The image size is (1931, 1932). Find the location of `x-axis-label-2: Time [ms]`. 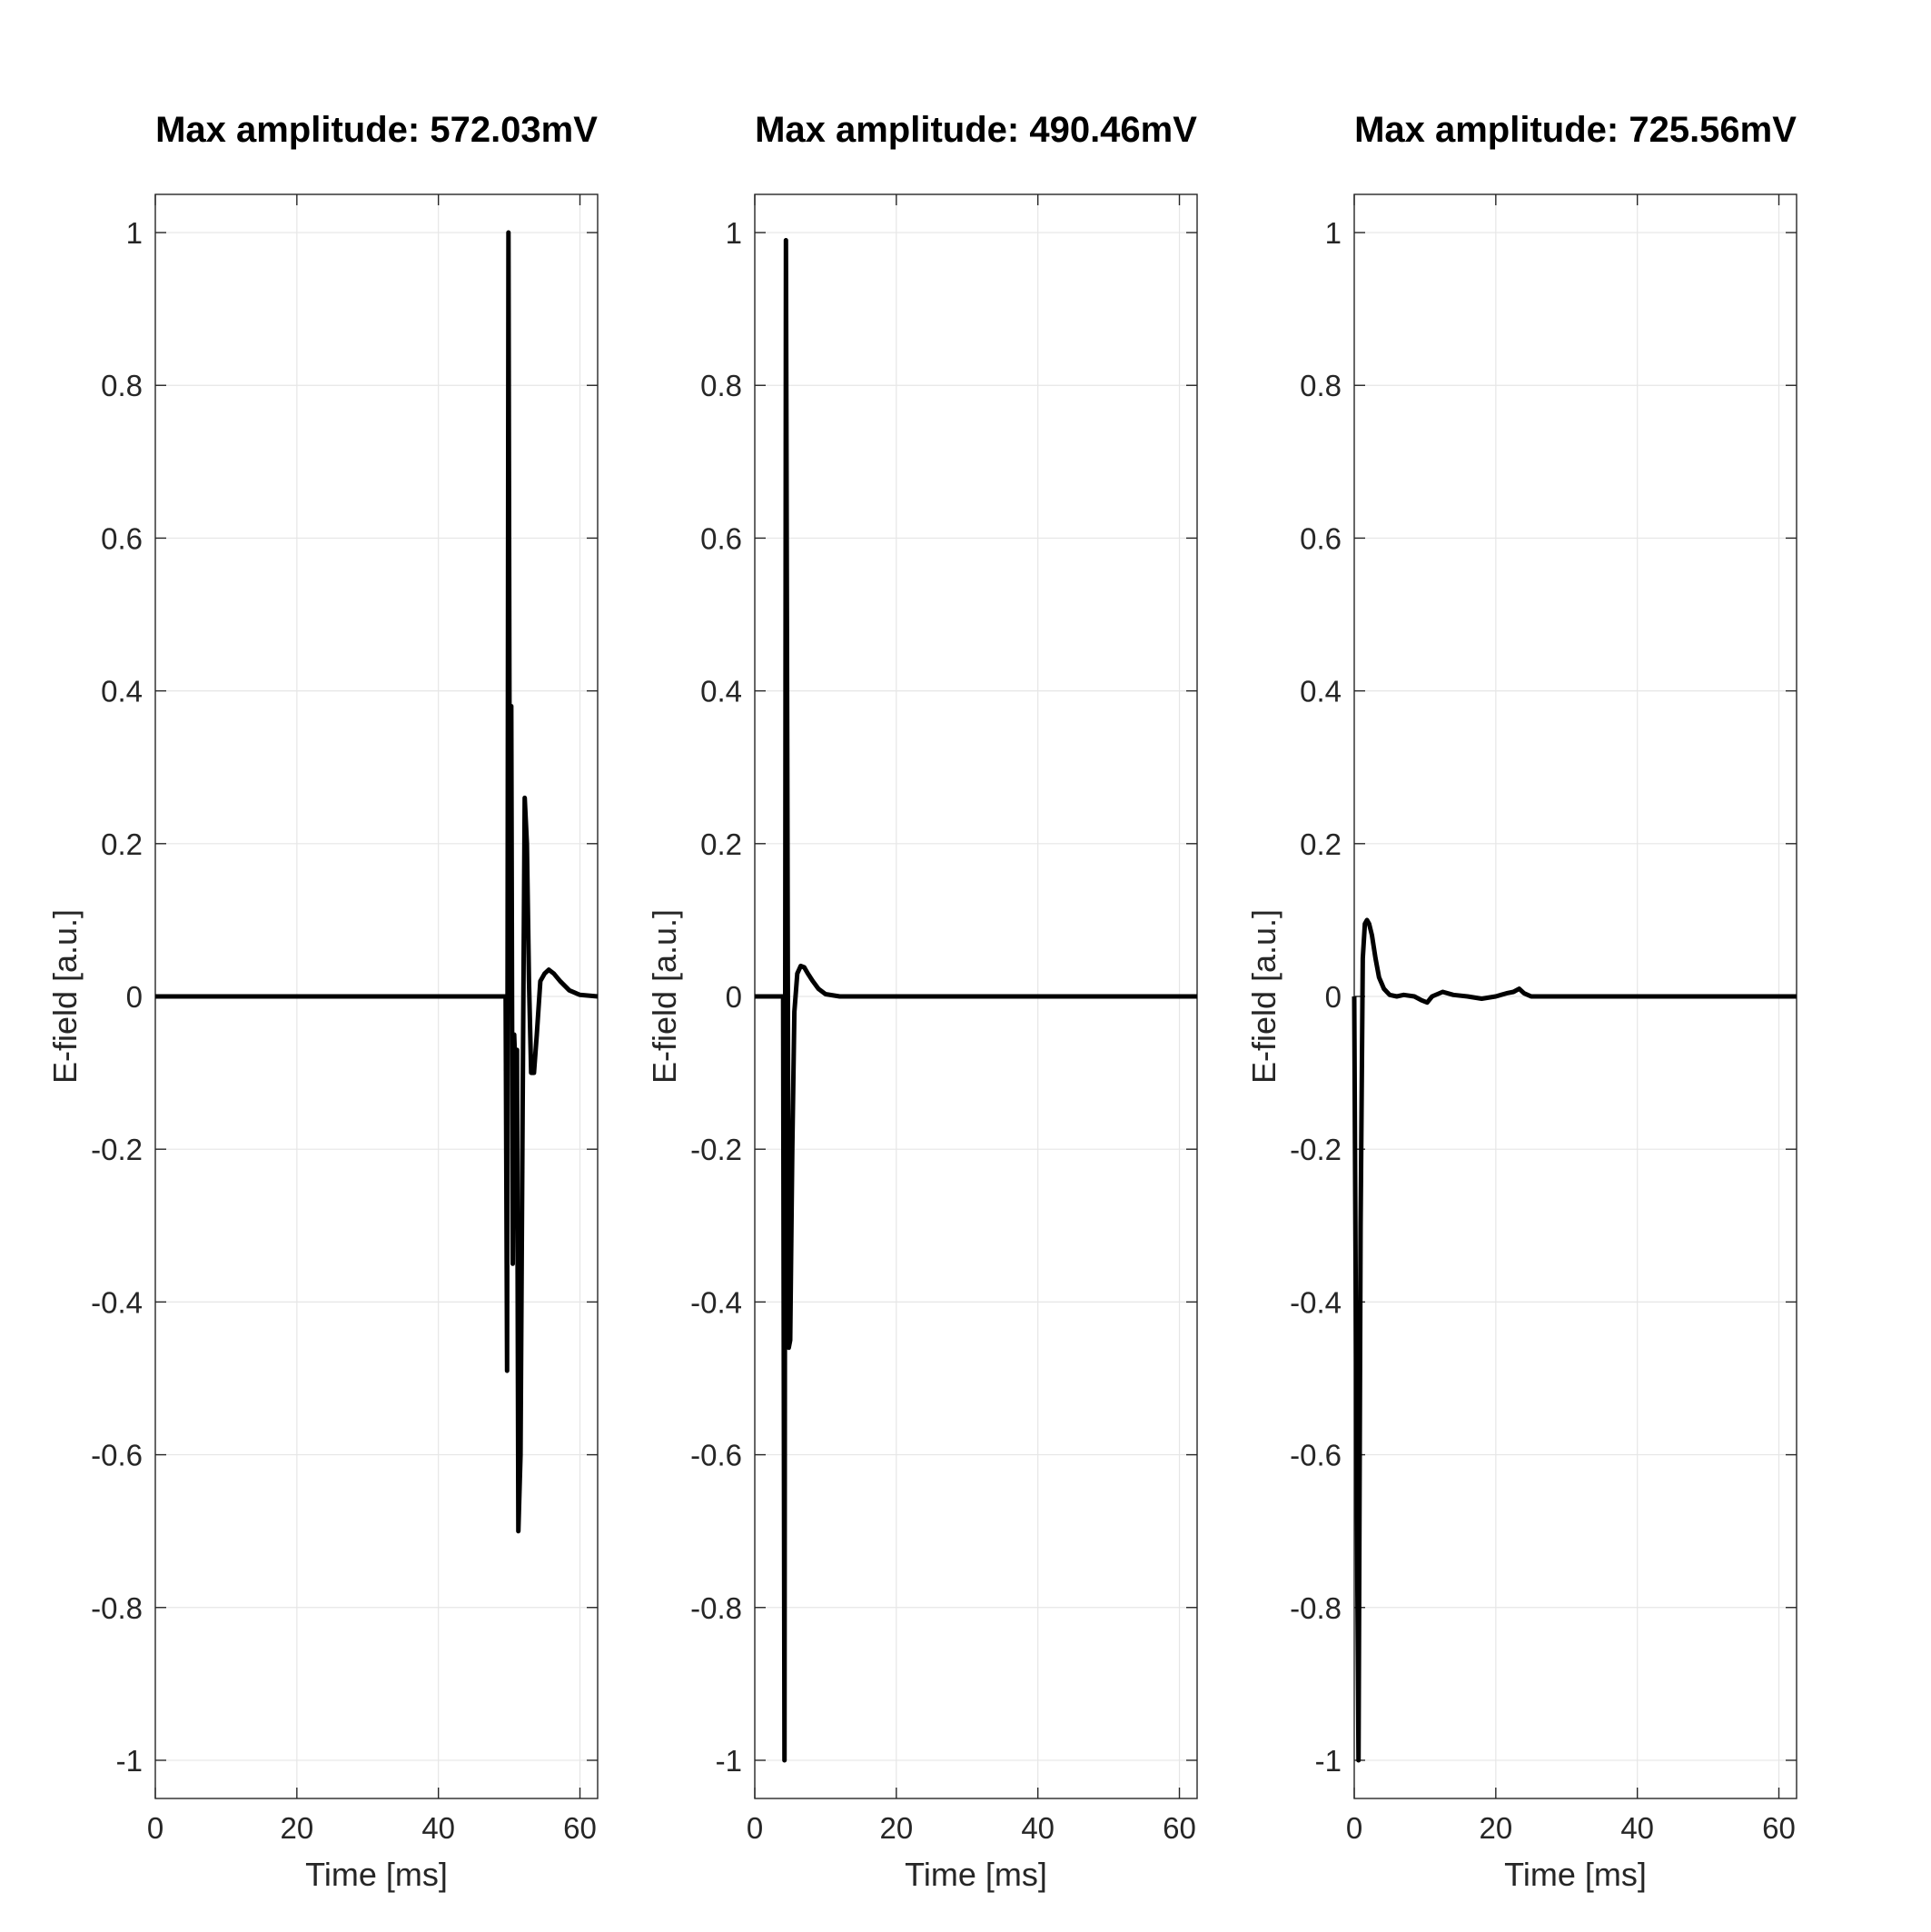

x-axis-label-2: Time [ms] is located at coordinates (976, 1874).